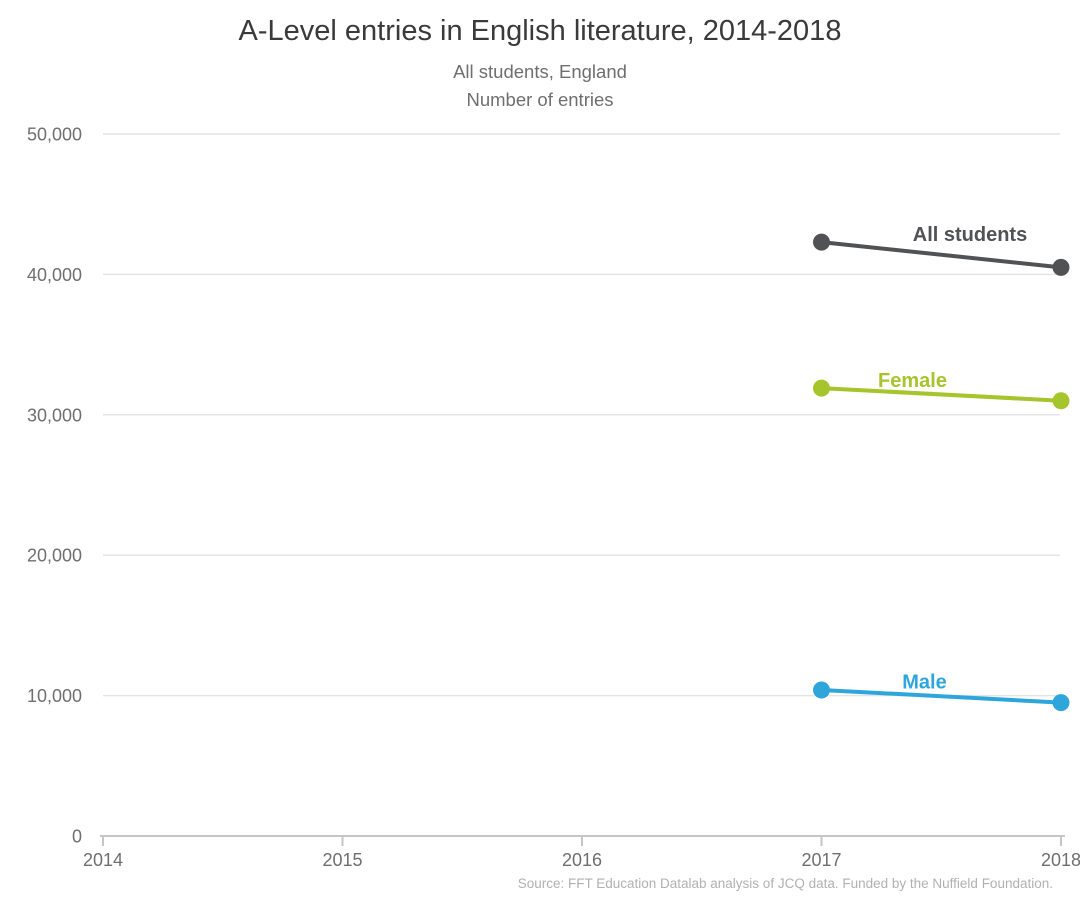 The height and width of the screenshot is (900, 1080). What do you see at coordinates (77, 837) in the screenshot?
I see `y-tick-label: 0` at bounding box center [77, 837].